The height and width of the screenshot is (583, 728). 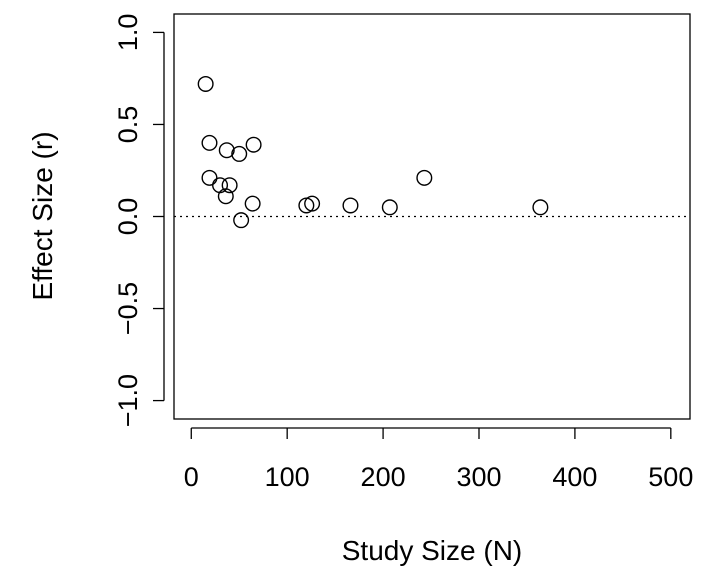 What do you see at coordinates (128, 308) in the screenshot?
I see `y-tick-label: −0.5` at bounding box center [128, 308].